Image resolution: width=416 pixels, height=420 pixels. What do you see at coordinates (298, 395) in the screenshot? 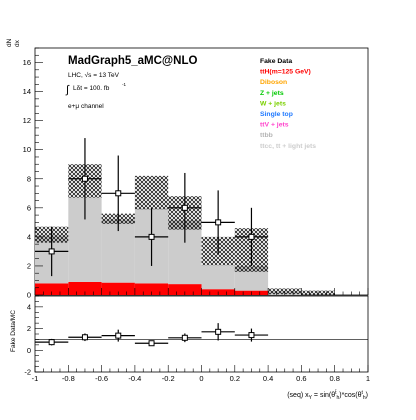
I see `xlabel-main: (seq) x` at bounding box center [298, 395].